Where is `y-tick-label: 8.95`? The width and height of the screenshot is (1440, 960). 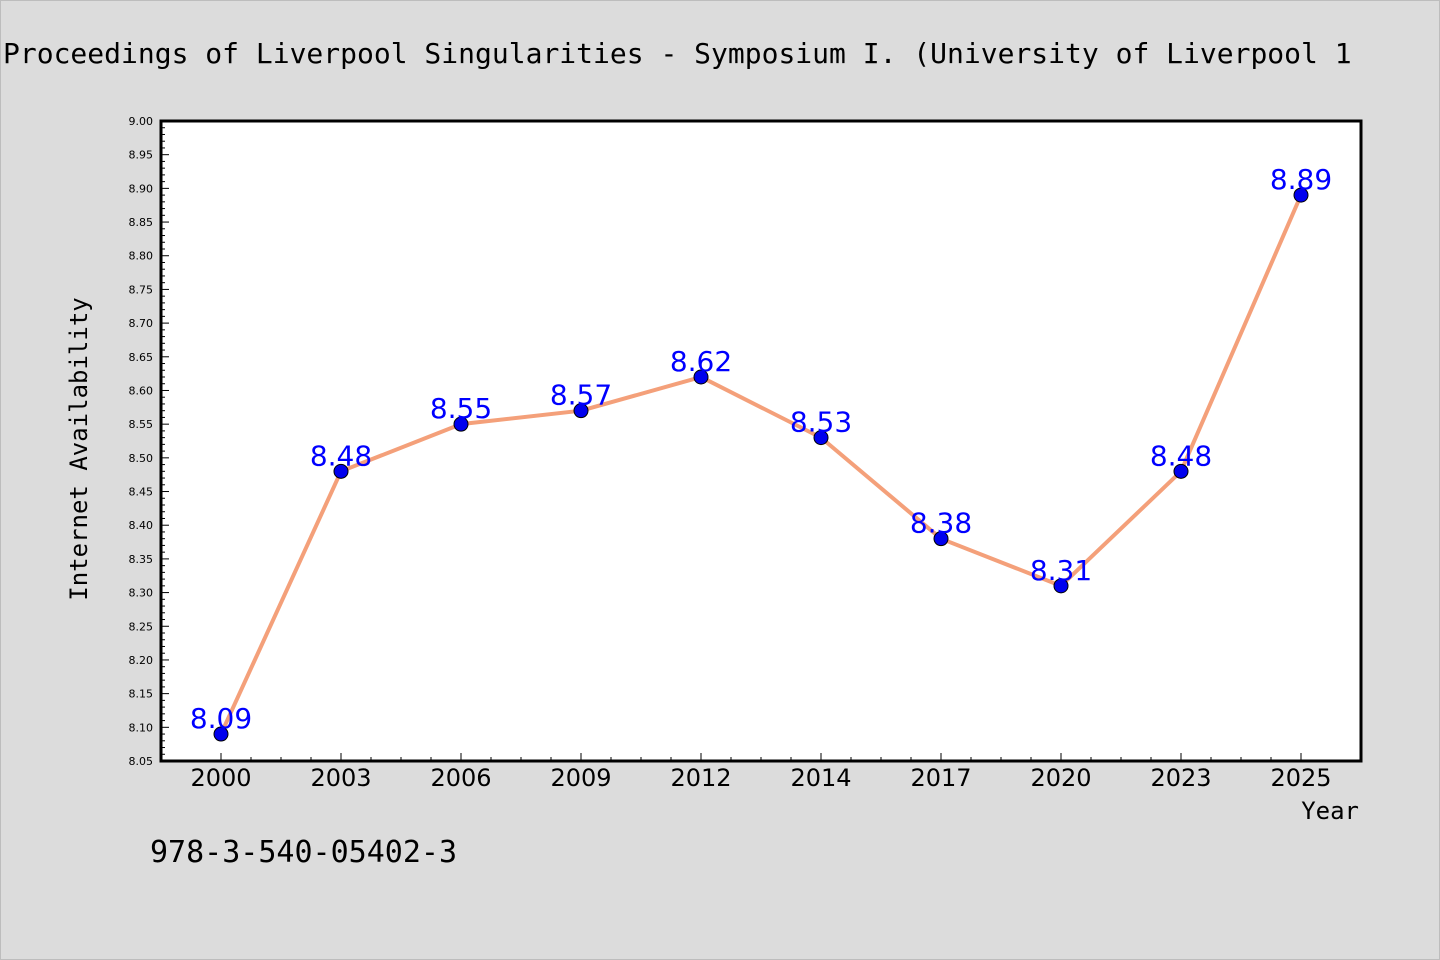
y-tick-label: 8.95 is located at coordinates (141, 155).